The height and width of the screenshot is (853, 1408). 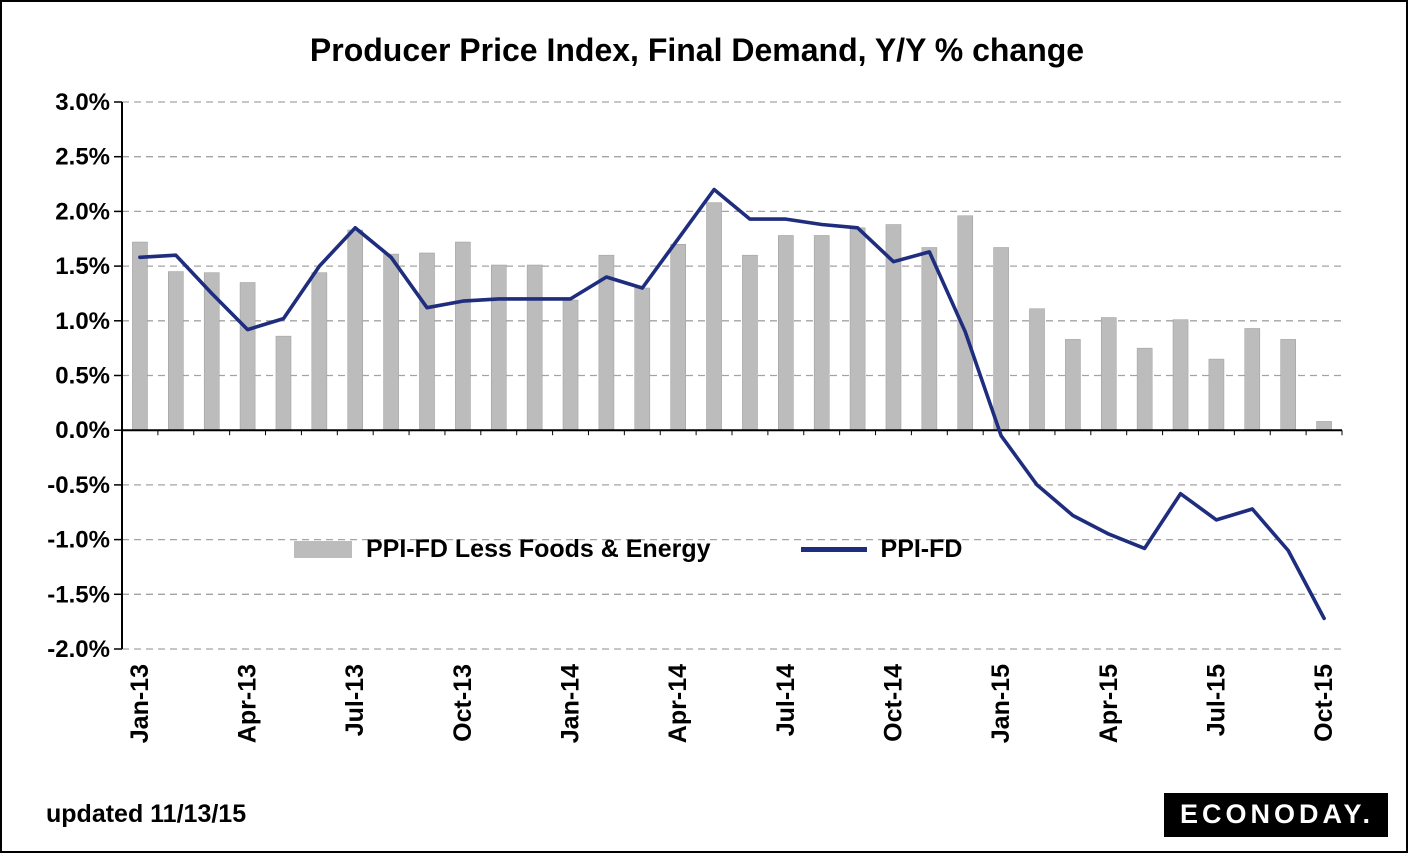 What do you see at coordinates (78, 594) in the screenshot?
I see `y-tick-label: -1.5%` at bounding box center [78, 594].